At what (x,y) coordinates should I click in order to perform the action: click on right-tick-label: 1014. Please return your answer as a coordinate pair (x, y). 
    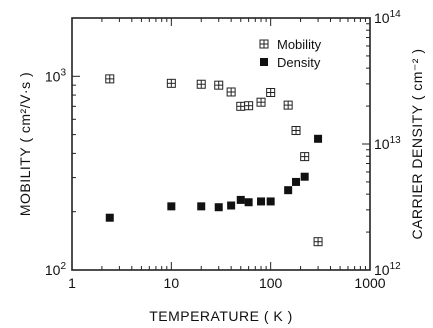
    Looking at the image, I should click on (387, 17).